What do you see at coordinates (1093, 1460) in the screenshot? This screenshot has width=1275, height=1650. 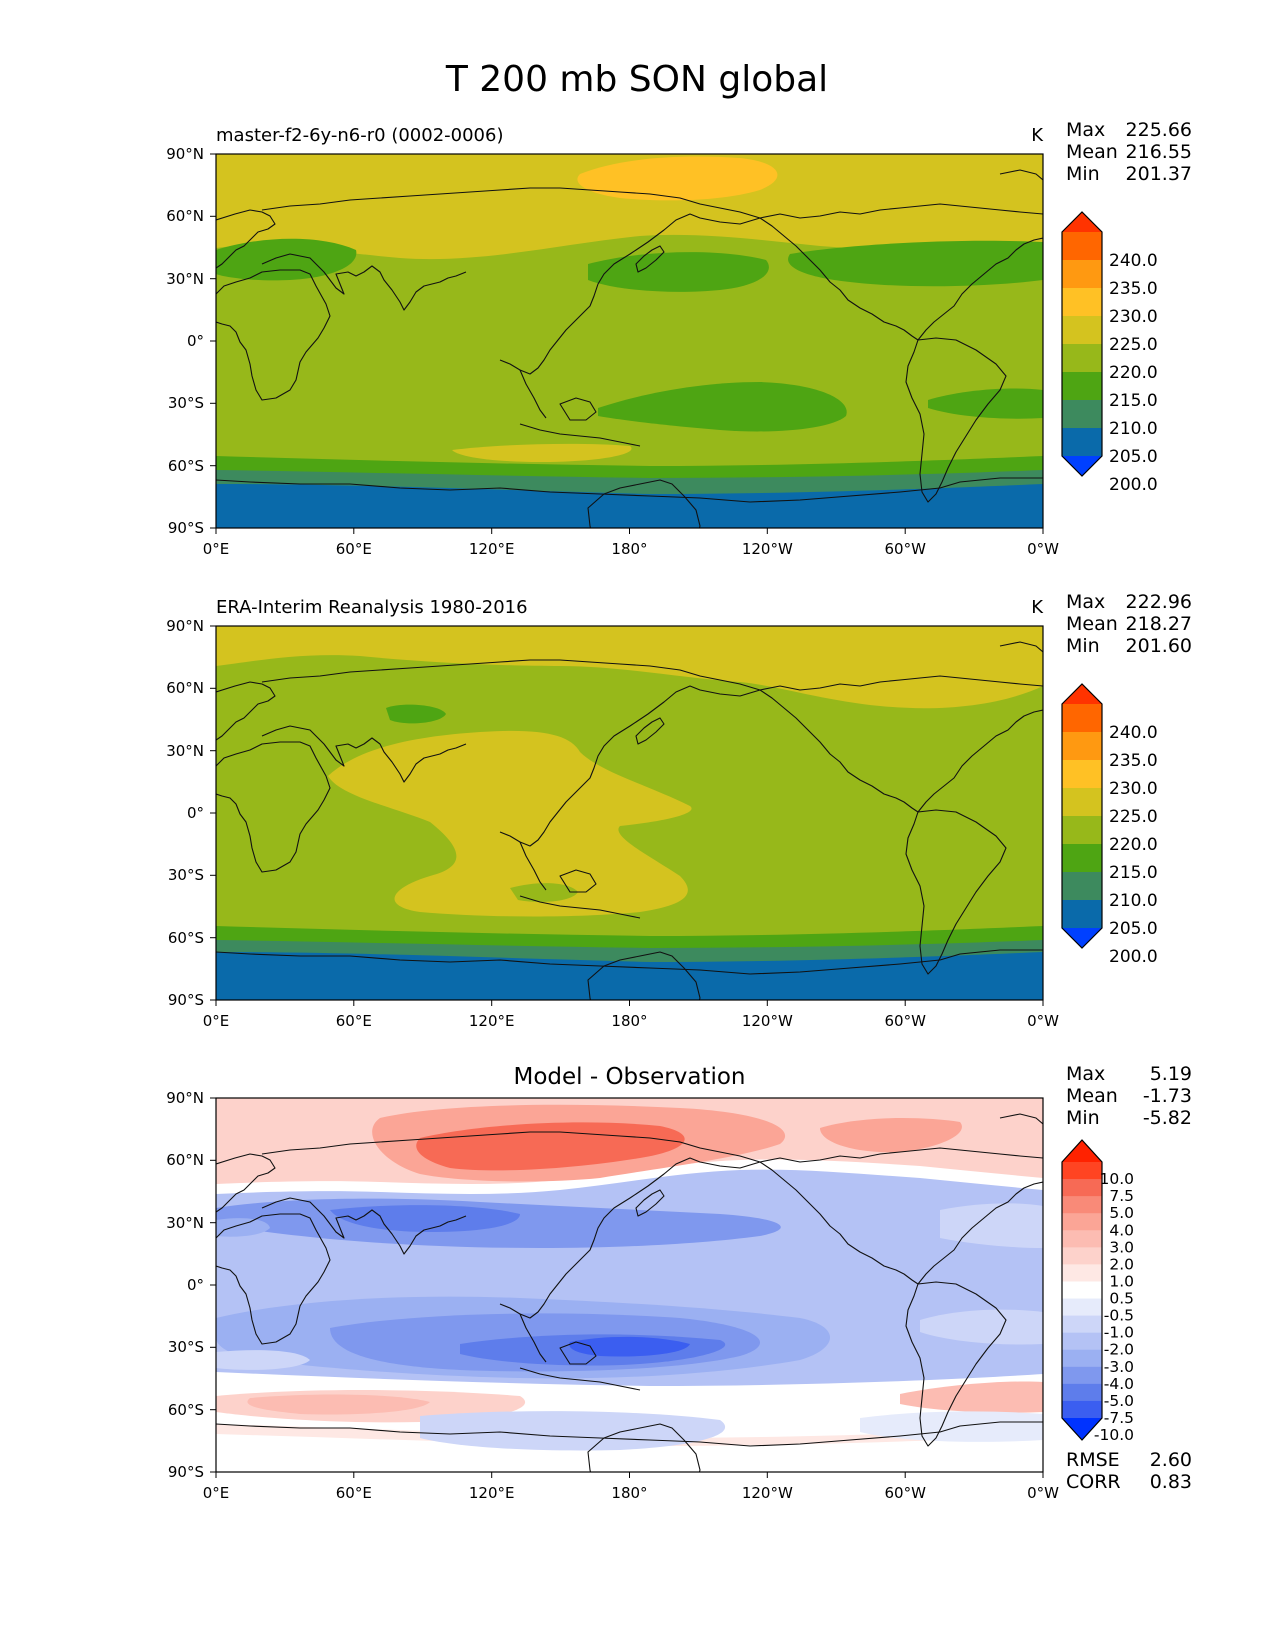 I see `rmse-label: RMSE` at bounding box center [1093, 1460].